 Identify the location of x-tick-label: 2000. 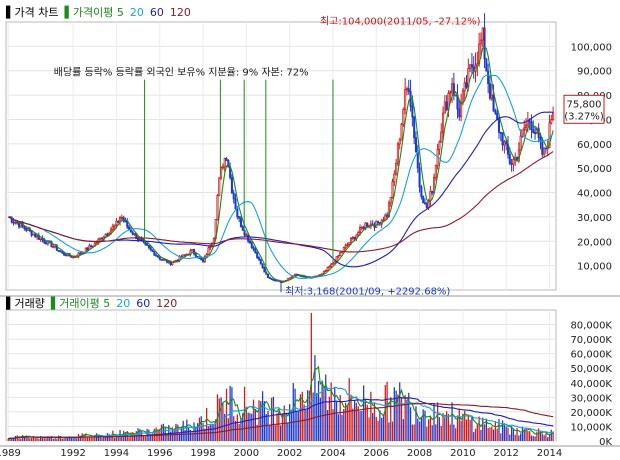
(246, 453).